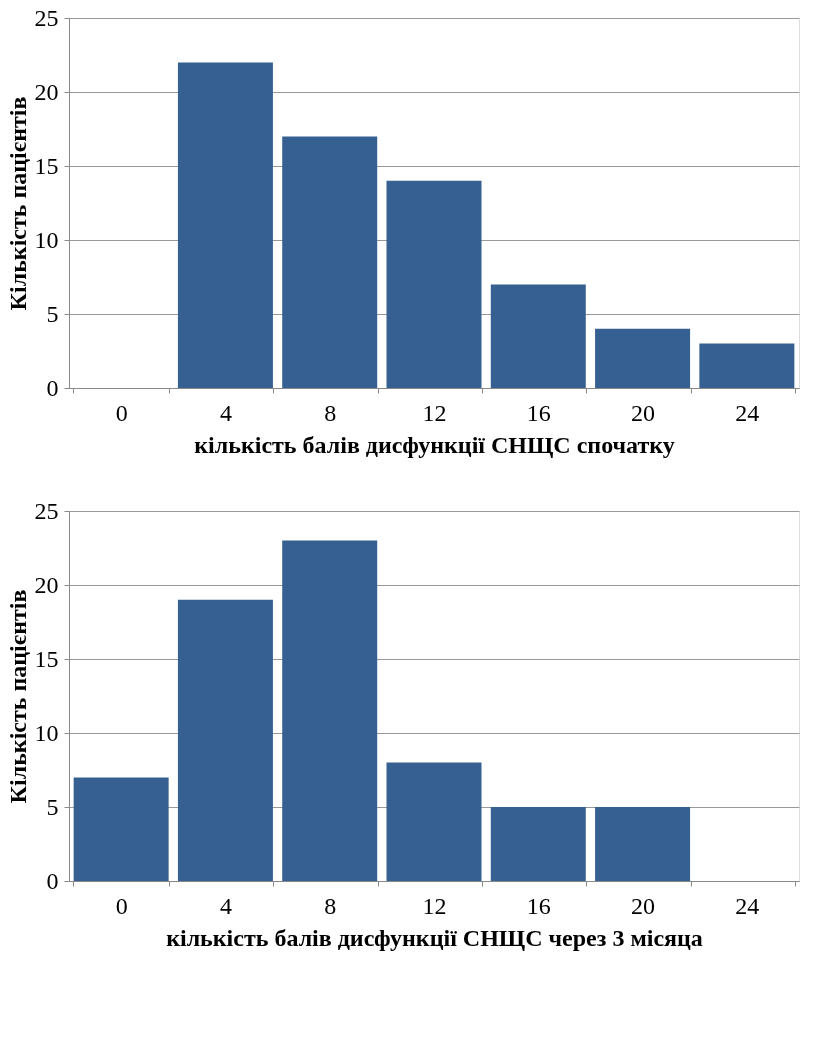 The image size is (834, 1064). Describe the element at coordinates (434, 937) in the screenshot. I see `x-axis-title: кількість балів дисфункції СНЩС через 3 місяца` at that location.